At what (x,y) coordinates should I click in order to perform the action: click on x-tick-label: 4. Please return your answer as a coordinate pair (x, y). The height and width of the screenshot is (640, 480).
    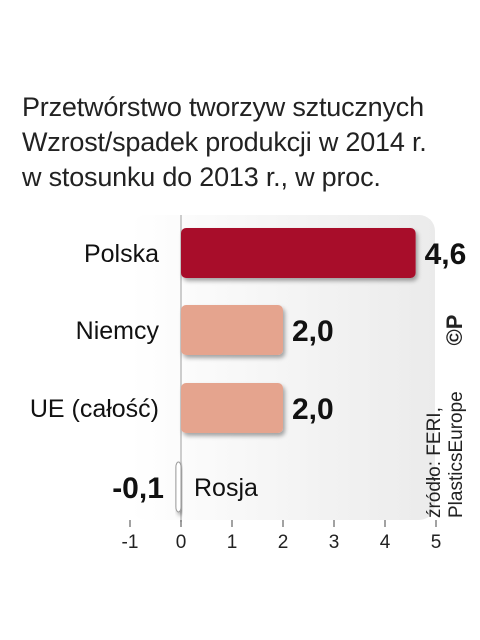
    Looking at the image, I should click on (385, 542).